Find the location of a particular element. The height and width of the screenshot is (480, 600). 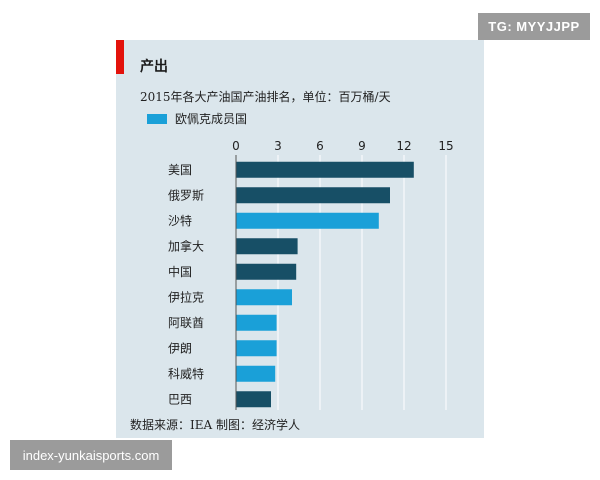

legend: 欧佩克成员国 is located at coordinates (197, 118).